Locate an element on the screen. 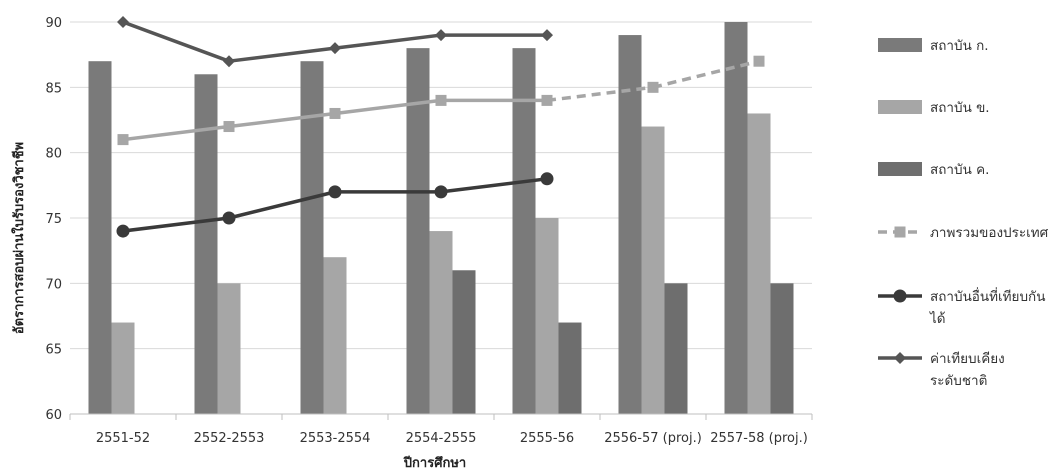 The width and height of the screenshot is (1064, 473). legend-label-line2: ได้ is located at coordinates (937, 319).